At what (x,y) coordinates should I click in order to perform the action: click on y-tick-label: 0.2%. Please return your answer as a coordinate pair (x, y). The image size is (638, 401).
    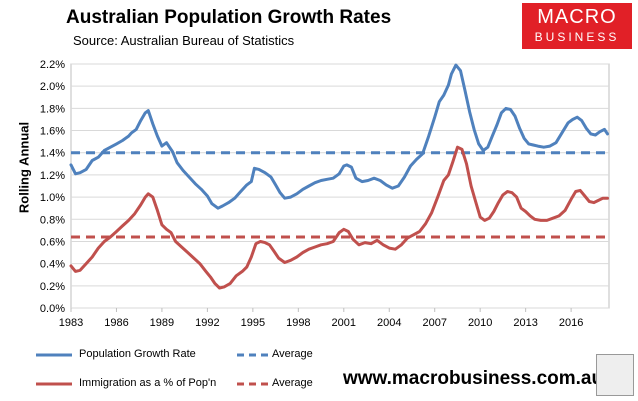
    Looking at the image, I should click on (52, 287).